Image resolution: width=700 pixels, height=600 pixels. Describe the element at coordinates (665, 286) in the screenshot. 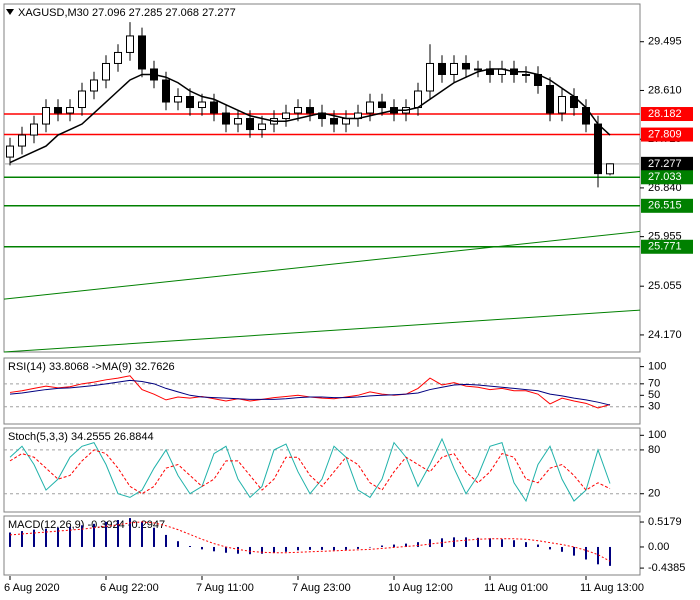

I see `y-tick-label: 25.055` at that location.